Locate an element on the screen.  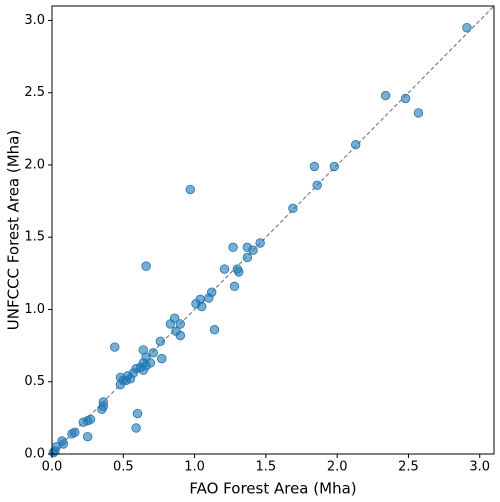
y-tick-label: 0.0 is located at coordinates (34, 454).